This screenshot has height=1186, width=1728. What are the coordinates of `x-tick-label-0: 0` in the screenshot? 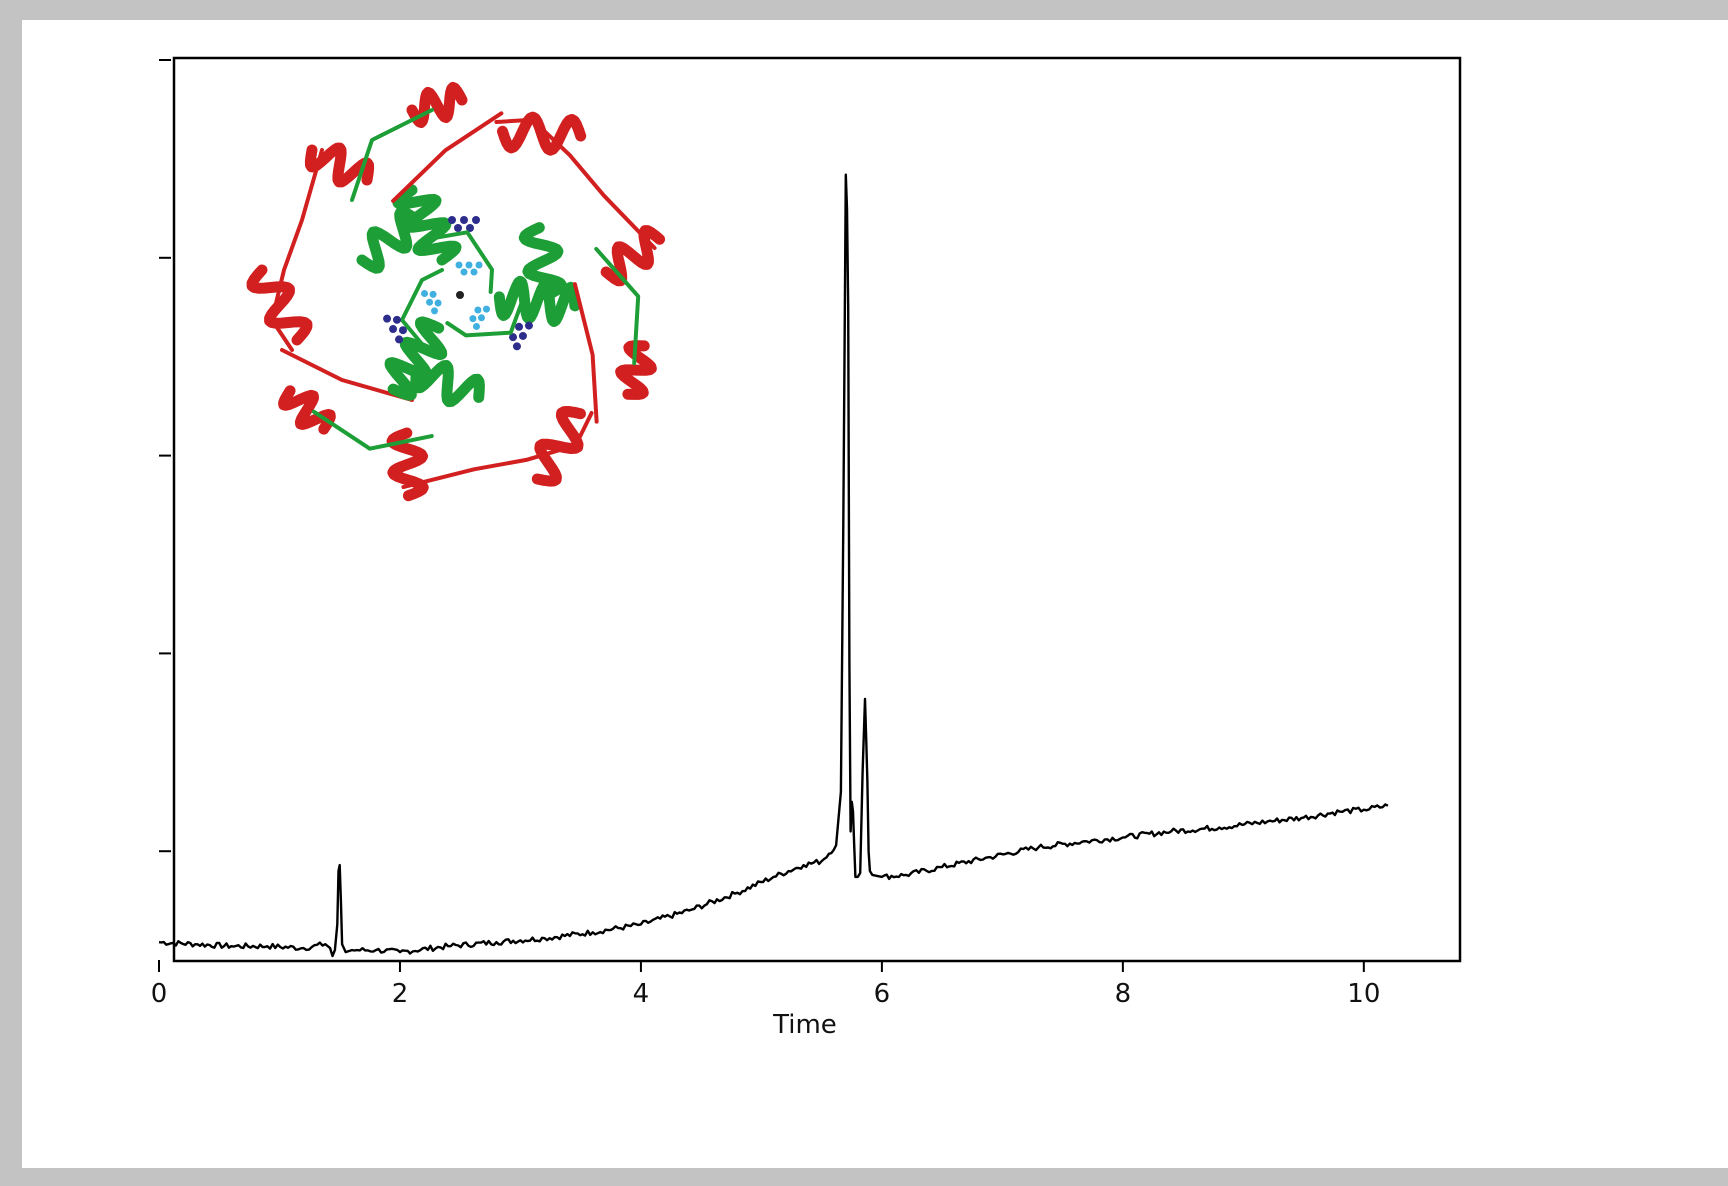 It's located at (159, 994).